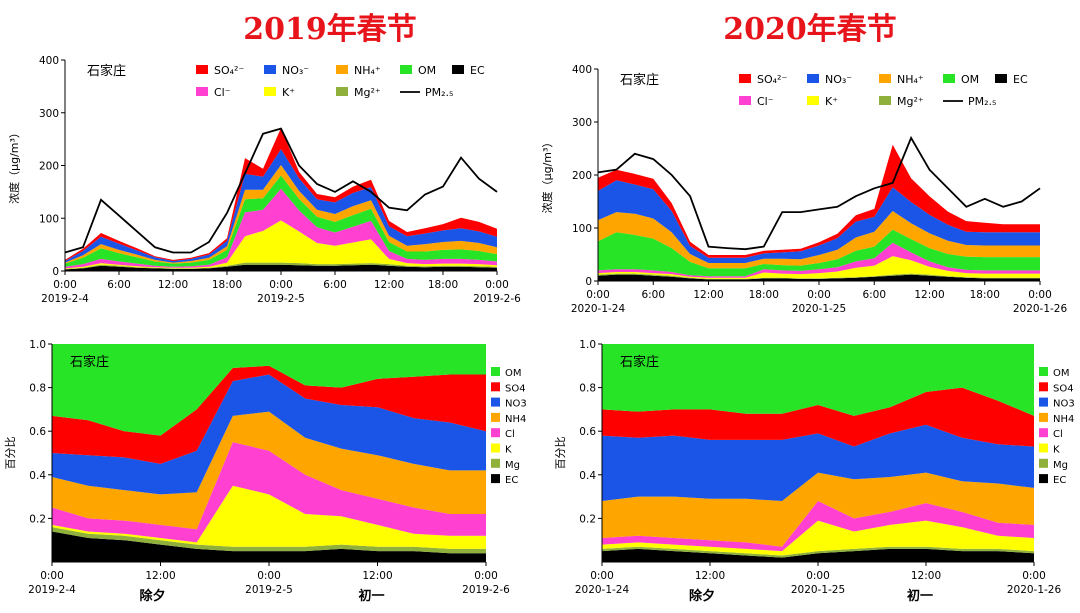 The height and width of the screenshot is (613, 1080). Describe the element at coordinates (582, 176) in the screenshot. I see `y-tick-label: 200` at that location.